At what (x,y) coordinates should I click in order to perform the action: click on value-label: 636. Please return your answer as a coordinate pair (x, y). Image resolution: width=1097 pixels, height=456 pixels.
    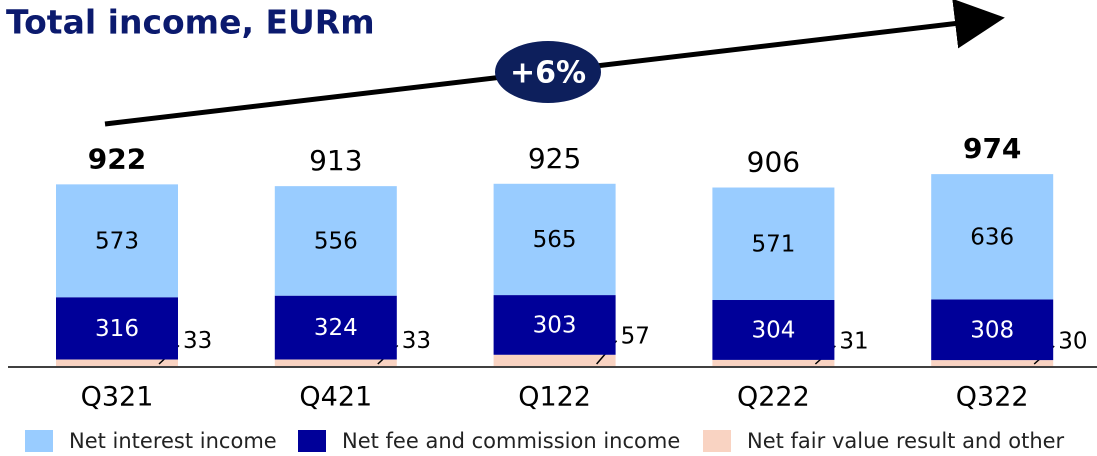
    Looking at the image, I should click on (992, 237).